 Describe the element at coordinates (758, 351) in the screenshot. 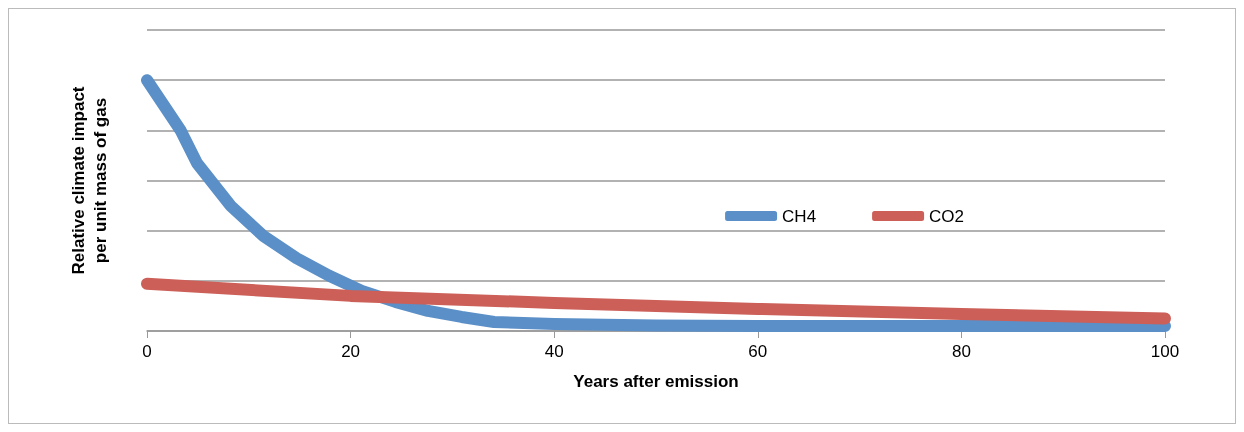

I see `x-tick-label: 60` at that location.